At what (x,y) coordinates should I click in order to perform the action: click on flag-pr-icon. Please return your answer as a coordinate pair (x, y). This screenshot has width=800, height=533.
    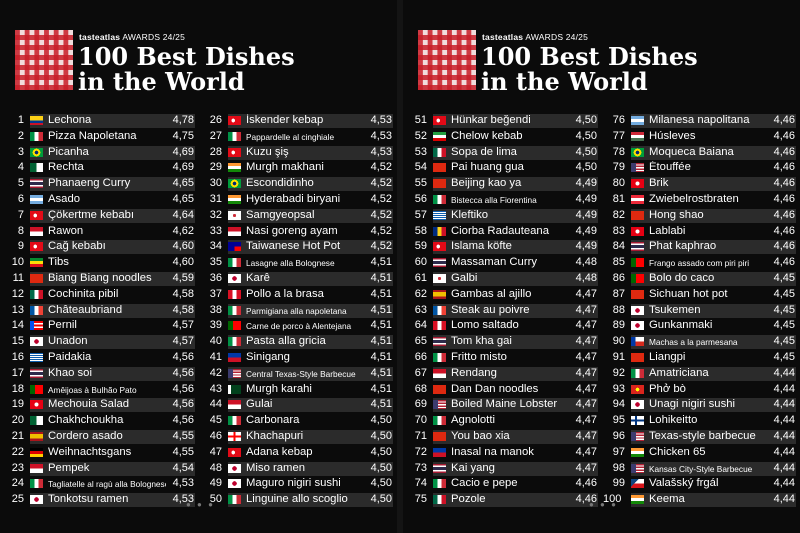
    Looking at the image, I should click on (36, 326).